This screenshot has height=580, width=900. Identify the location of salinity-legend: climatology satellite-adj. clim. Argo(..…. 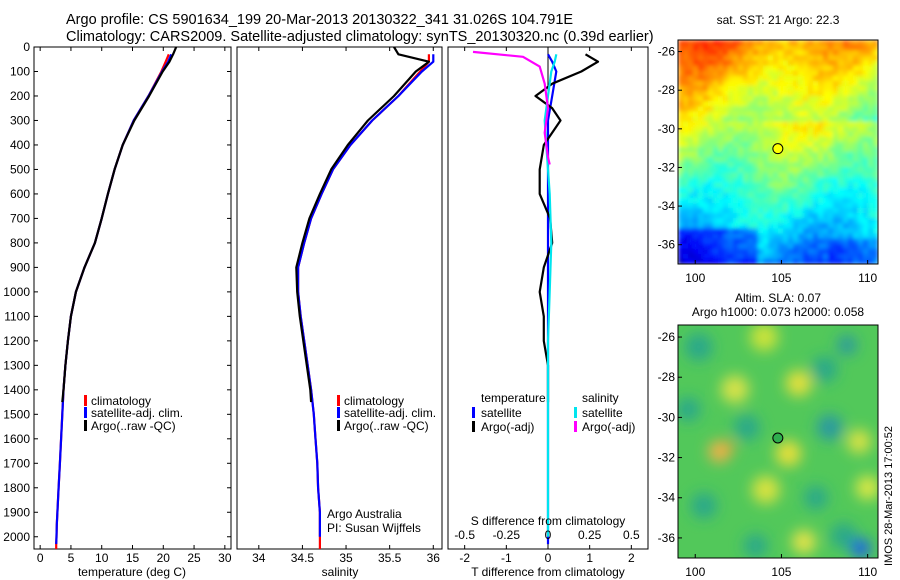
(386, 413).